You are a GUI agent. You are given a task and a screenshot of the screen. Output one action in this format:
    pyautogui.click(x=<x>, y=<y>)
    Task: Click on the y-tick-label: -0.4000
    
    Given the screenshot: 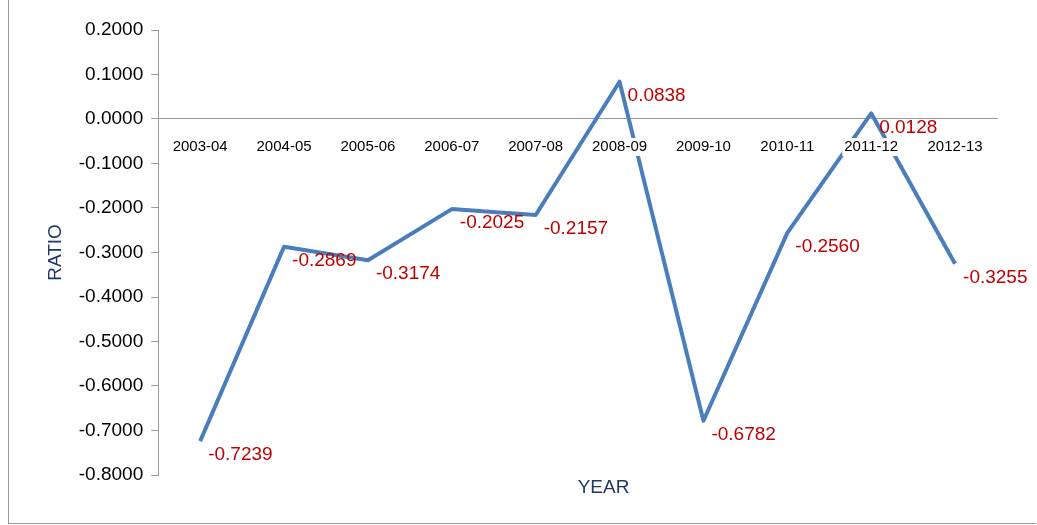 What is the action you would take?
    pyautogui.click(x=111, y=296)
    